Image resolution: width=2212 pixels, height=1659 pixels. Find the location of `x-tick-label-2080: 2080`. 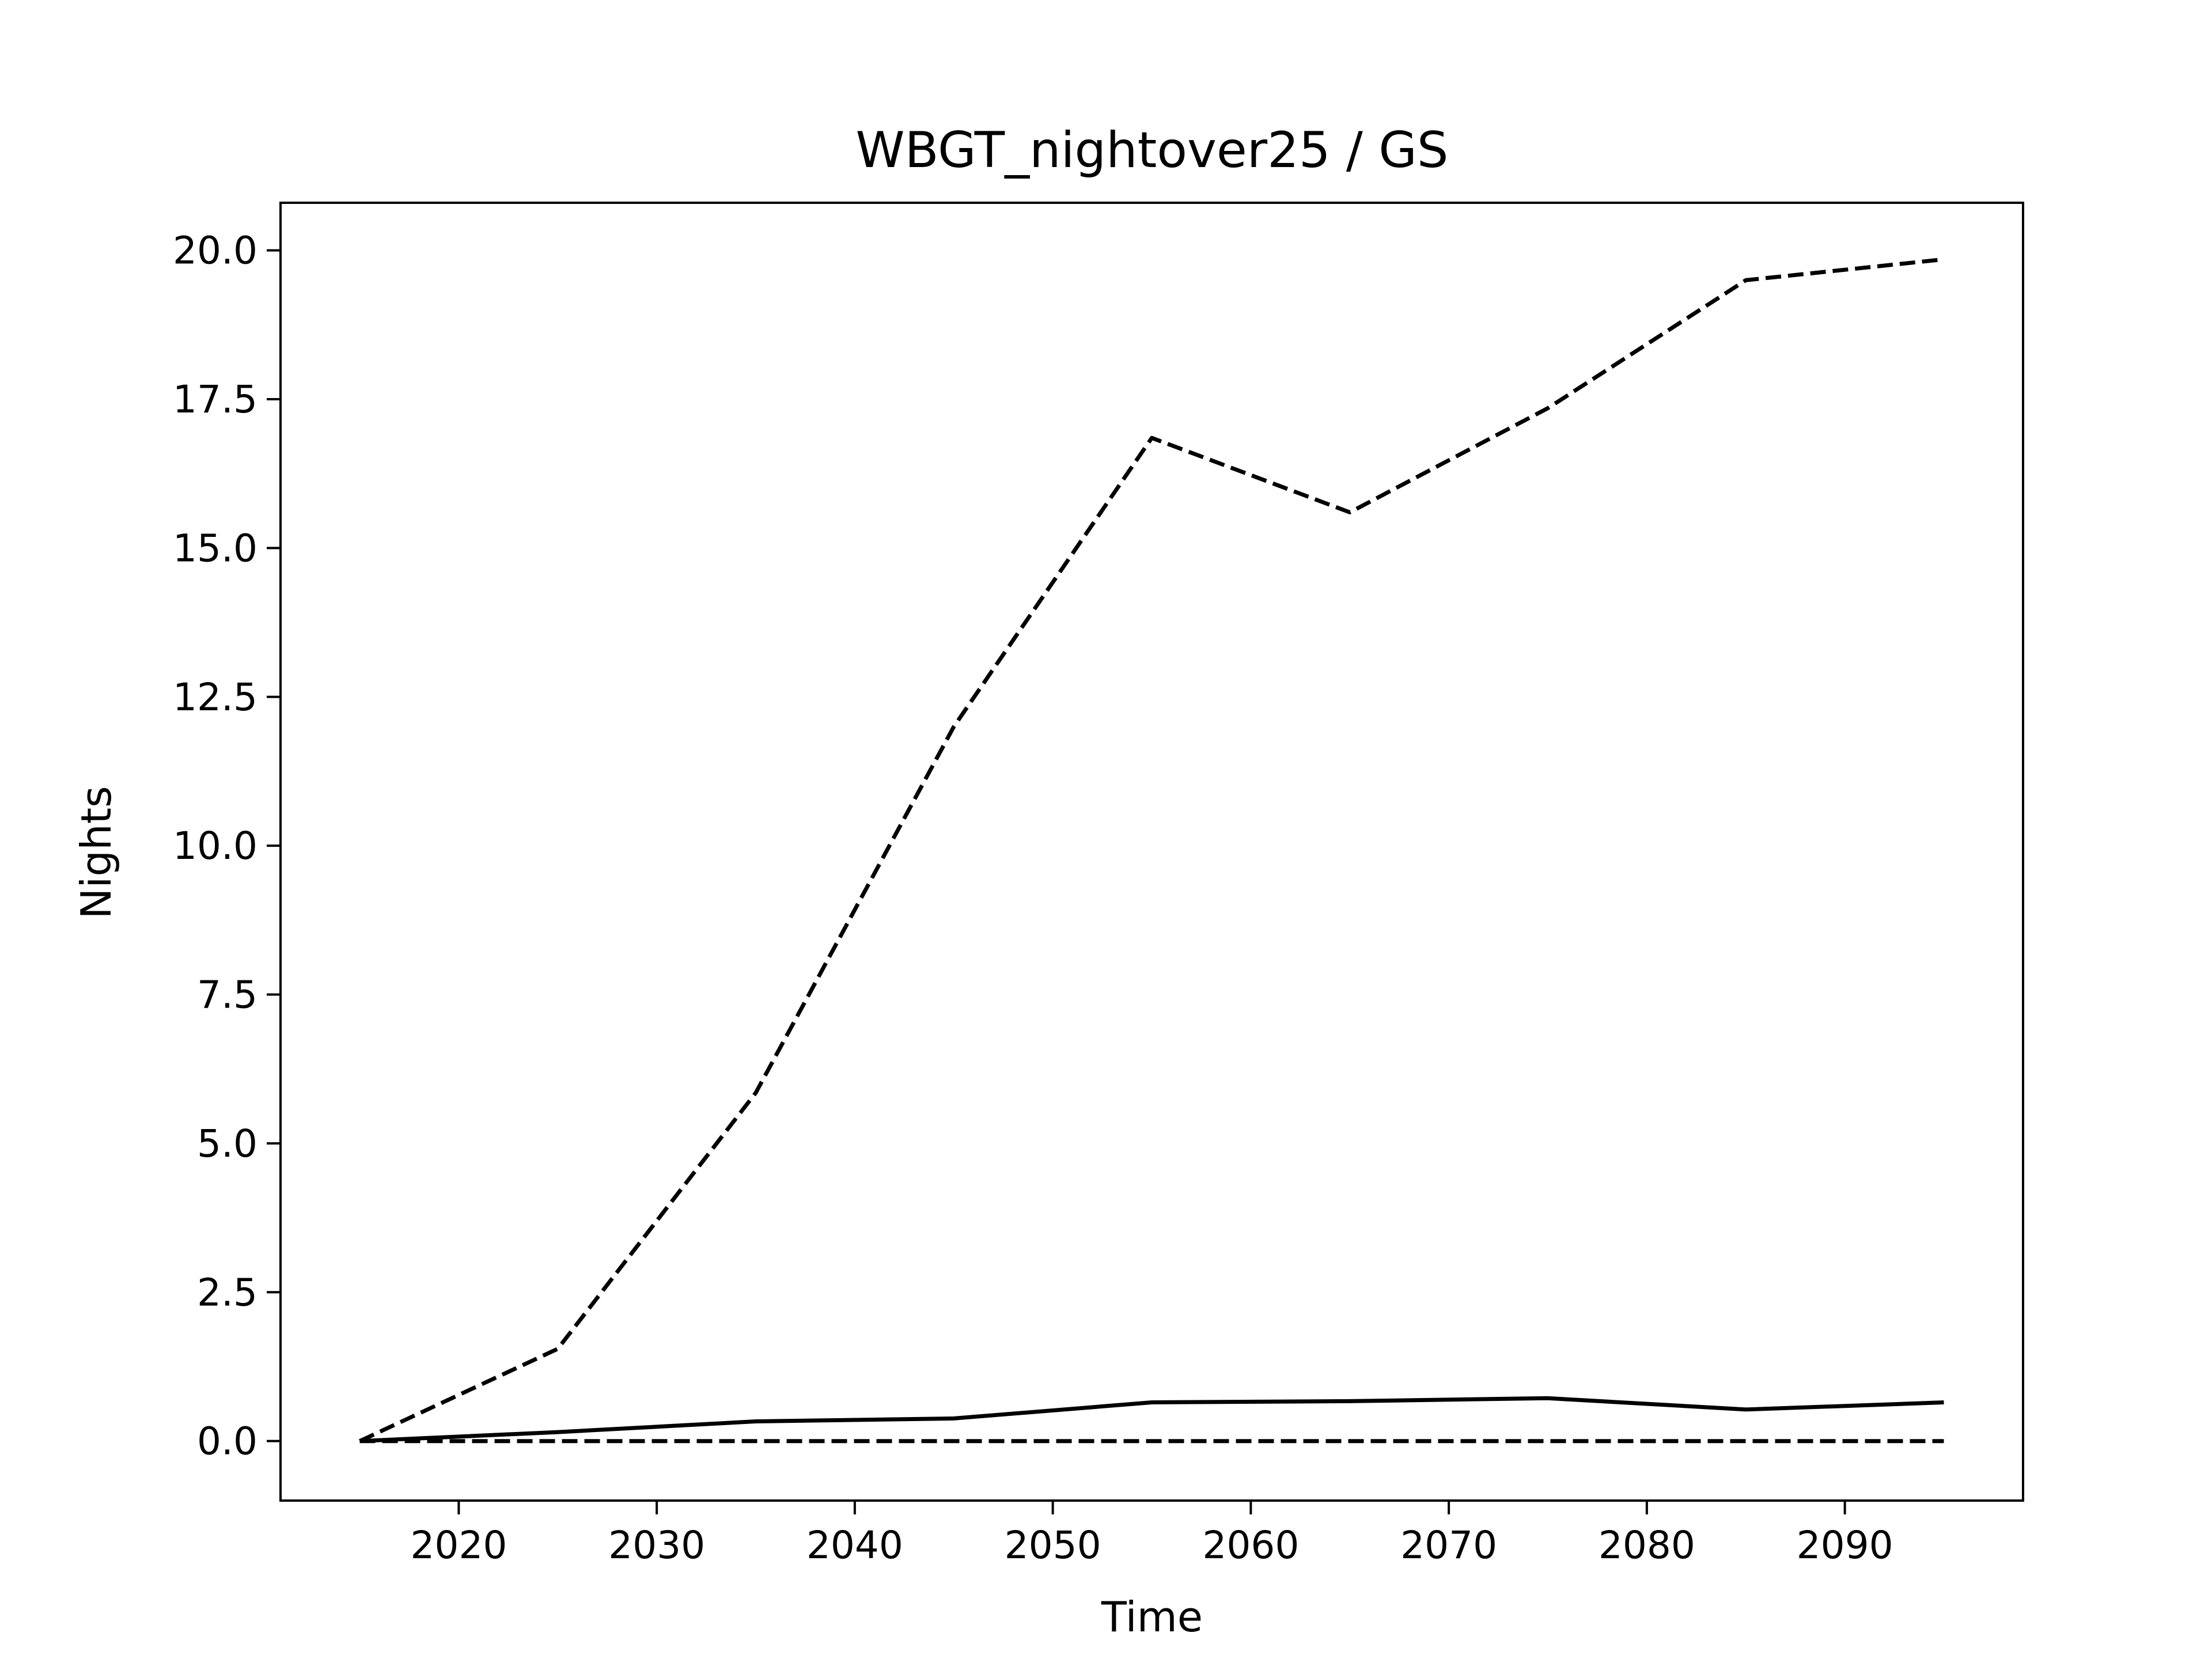

x-tick-label-2080: 2080 is located at coordinates (1647, 1545).